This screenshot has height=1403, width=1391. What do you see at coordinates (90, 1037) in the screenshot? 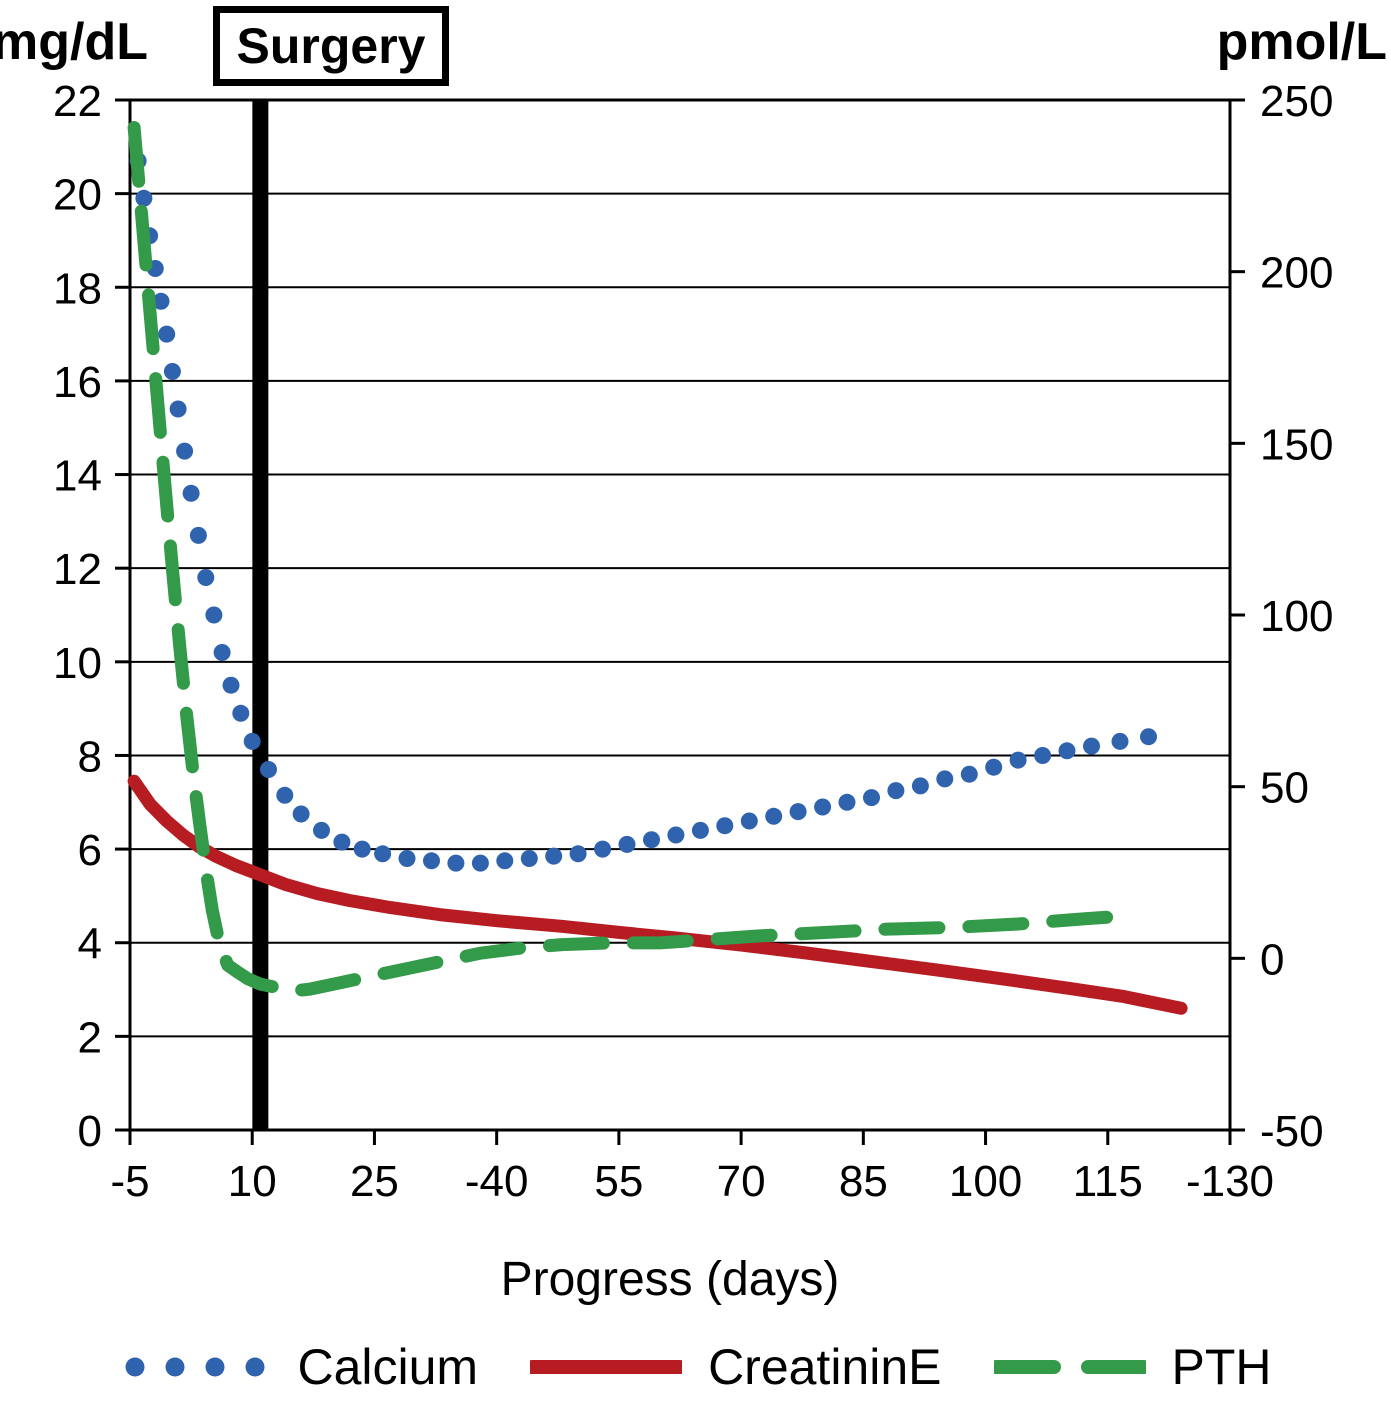
I see `svg-text: 2` at bounding box center [90, 1037].